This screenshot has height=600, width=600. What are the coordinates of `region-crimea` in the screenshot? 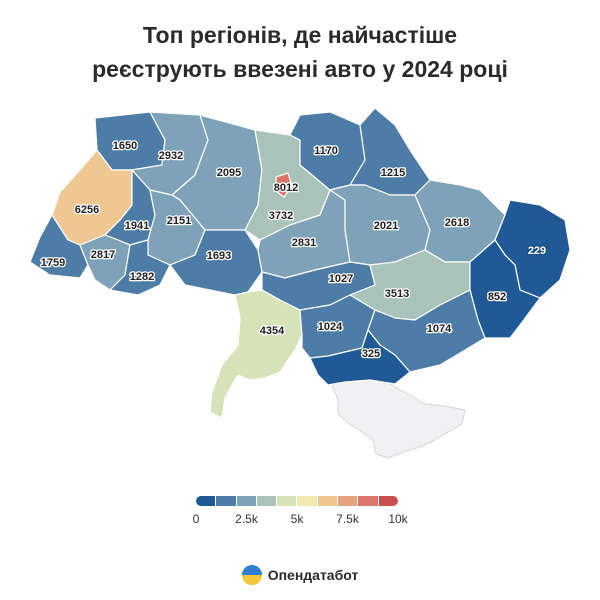 It's located at (398, 415).